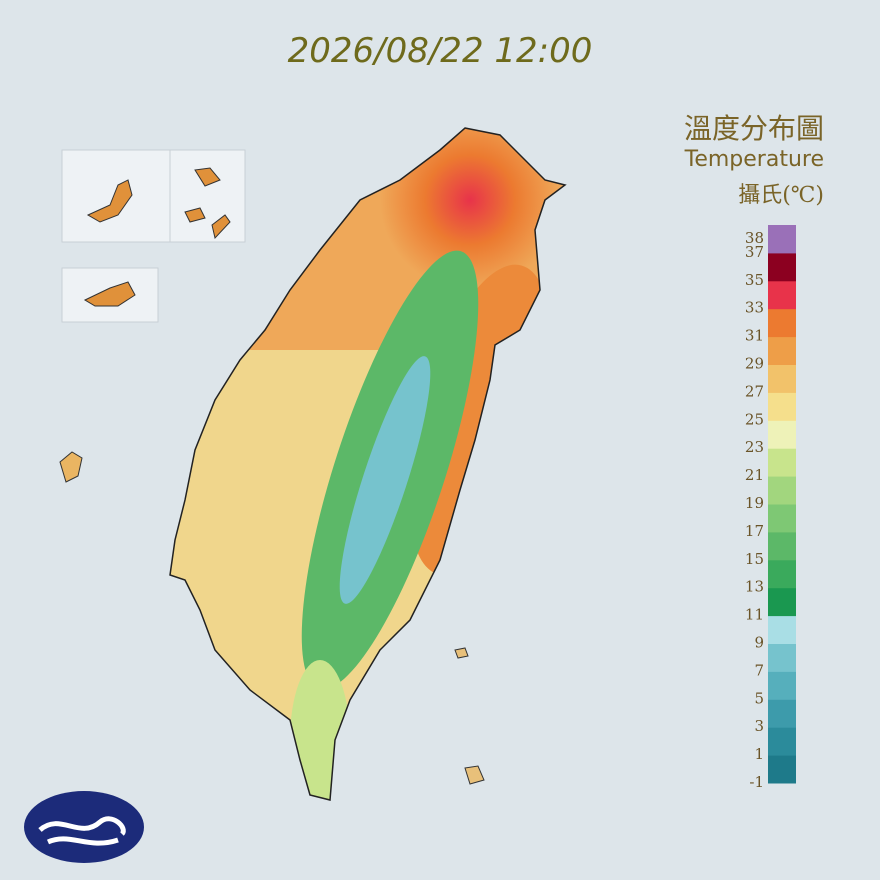 Image resolution: width=880 pixels, height=880 pixels. Describe the element at coordinates (759, 643) in the screenshot. I see `legend-tick-label: 9` at that location.